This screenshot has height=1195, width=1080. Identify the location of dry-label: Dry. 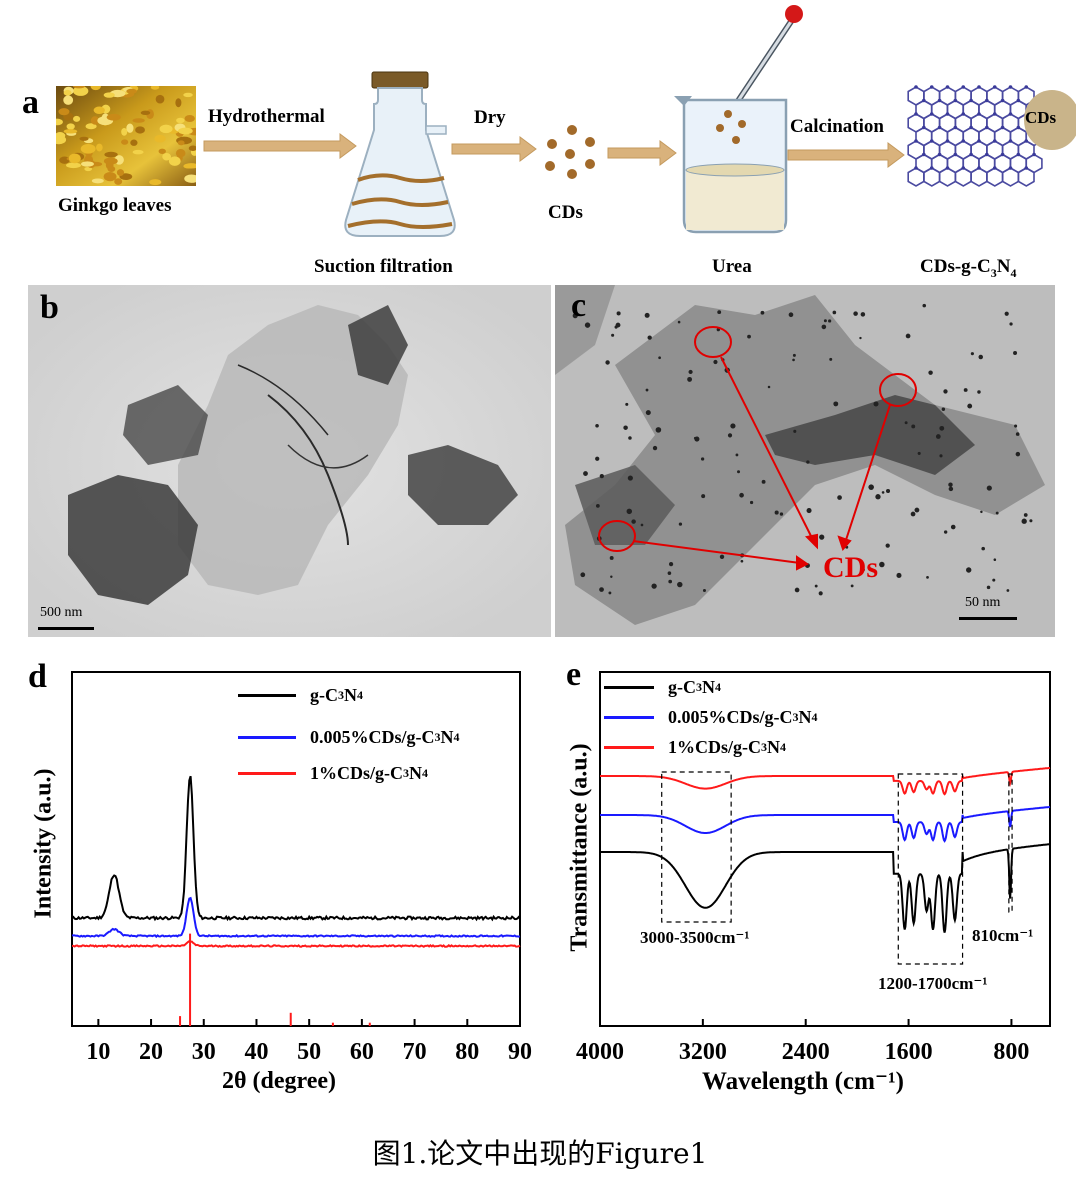
(490, 117).